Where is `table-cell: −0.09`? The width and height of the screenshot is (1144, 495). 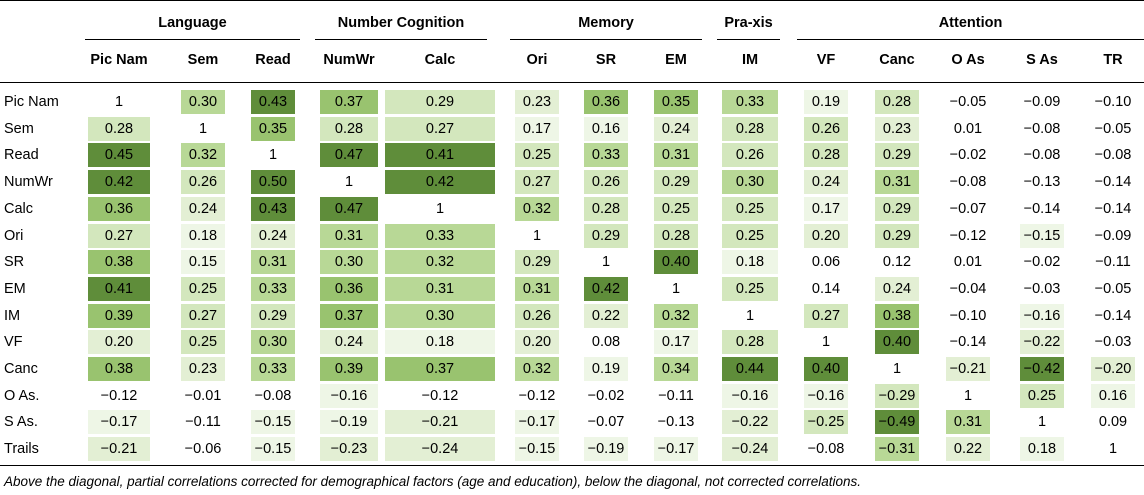 table-cell: −0.09 is located at coordinates (1113, 235).